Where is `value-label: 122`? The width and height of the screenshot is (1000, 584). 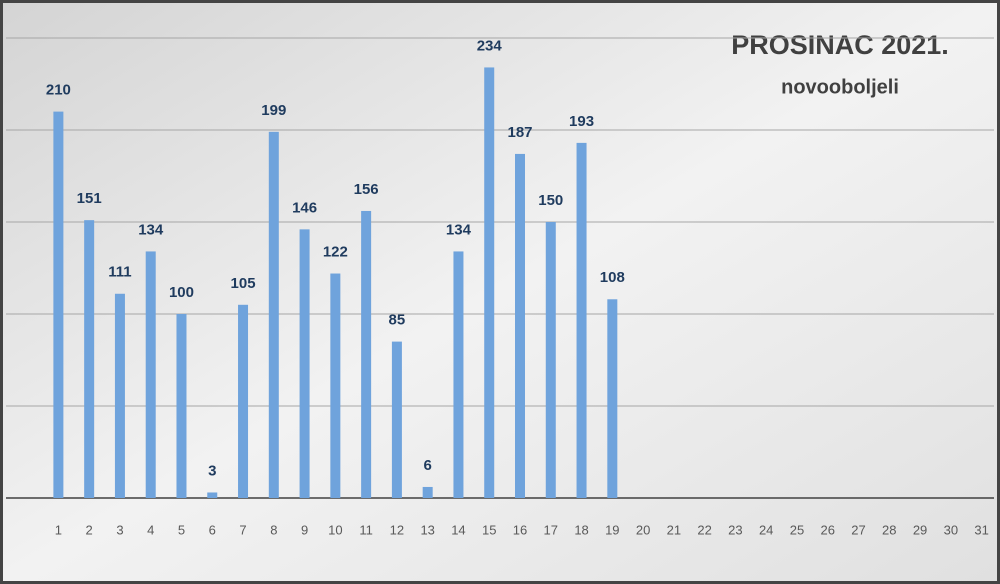 value-label: 122 is located at coordinates (335, 251).